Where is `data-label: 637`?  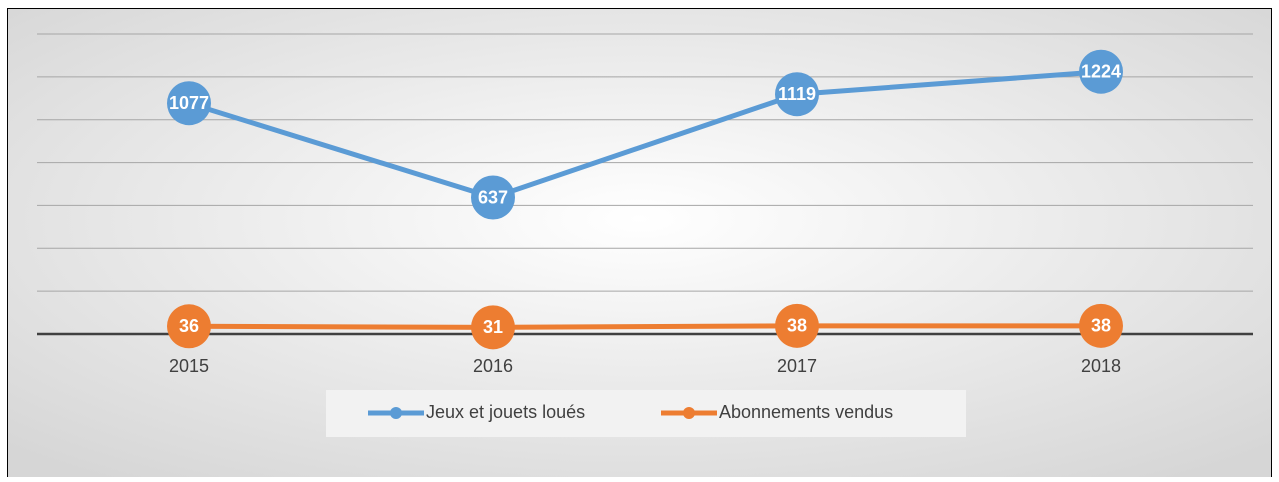
data-label: 637 is located at coordinates (493, 197).